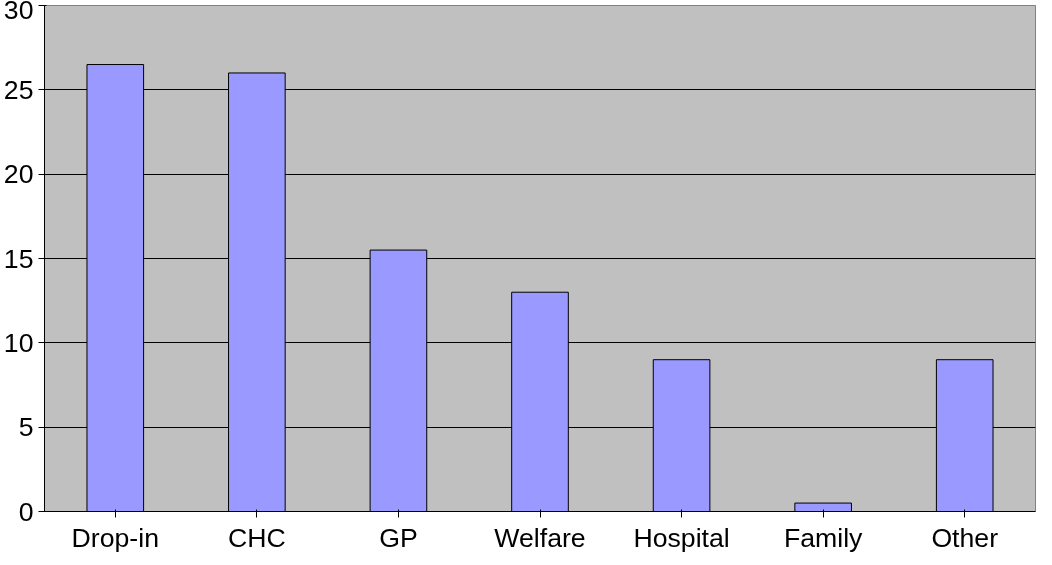 Image resolution: width=1052 pixels, height=565 pixels. I want to click on y-tick-label: 10, so click(18, 342).